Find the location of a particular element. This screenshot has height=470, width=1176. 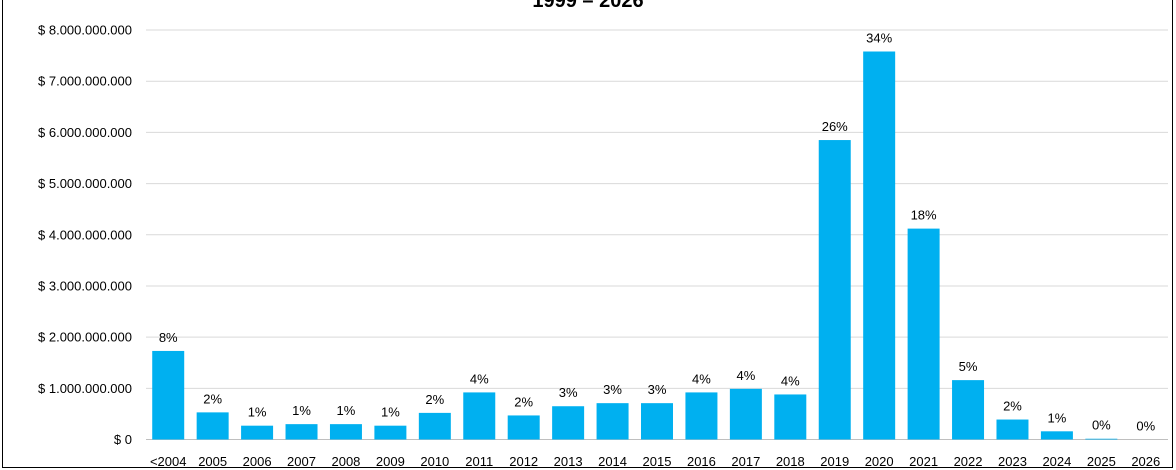

x-tick-label: 2014 is located at coordinates (612, 461).